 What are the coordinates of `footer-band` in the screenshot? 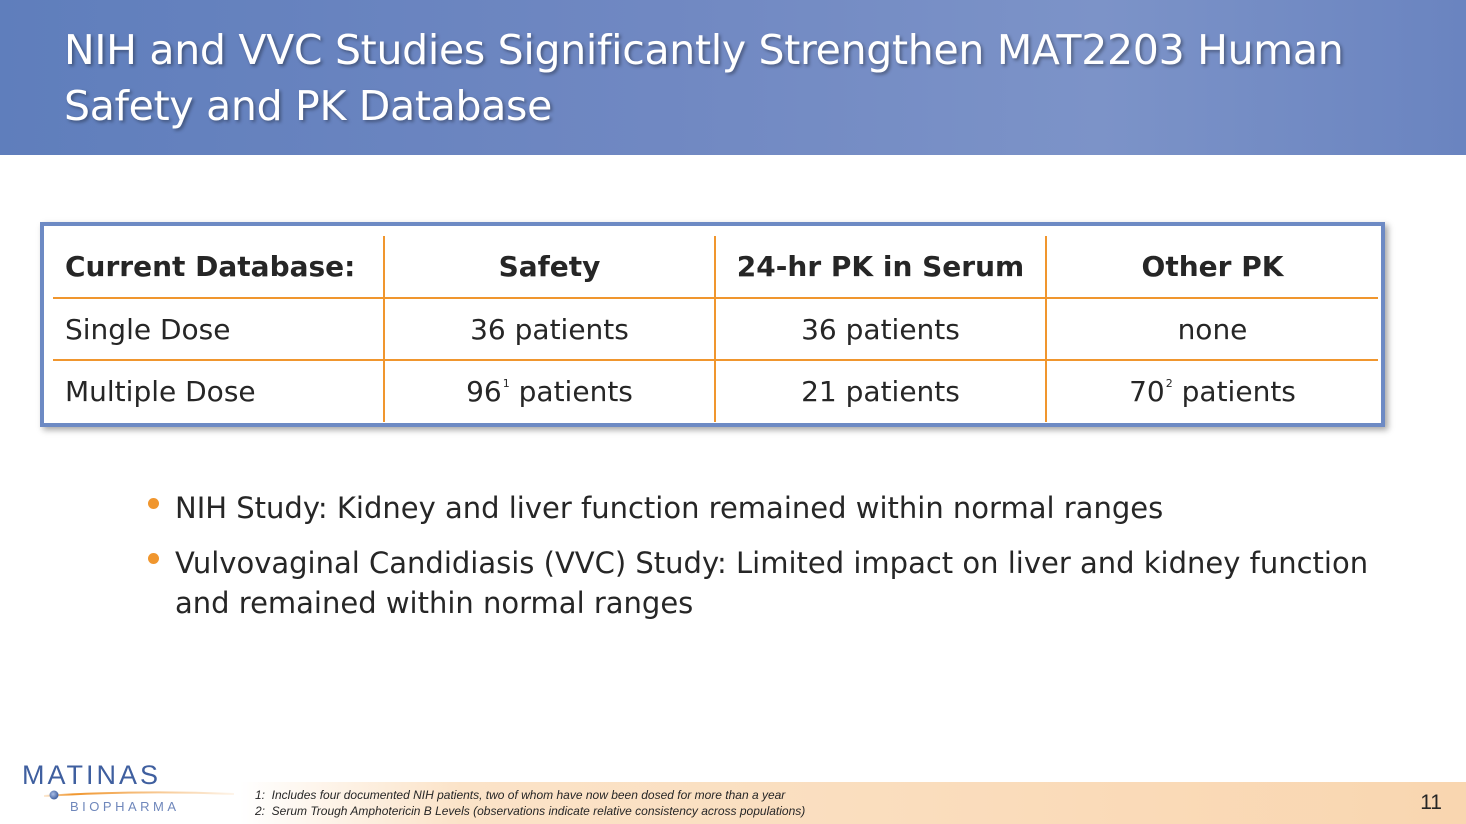 It's located at (853, 803).